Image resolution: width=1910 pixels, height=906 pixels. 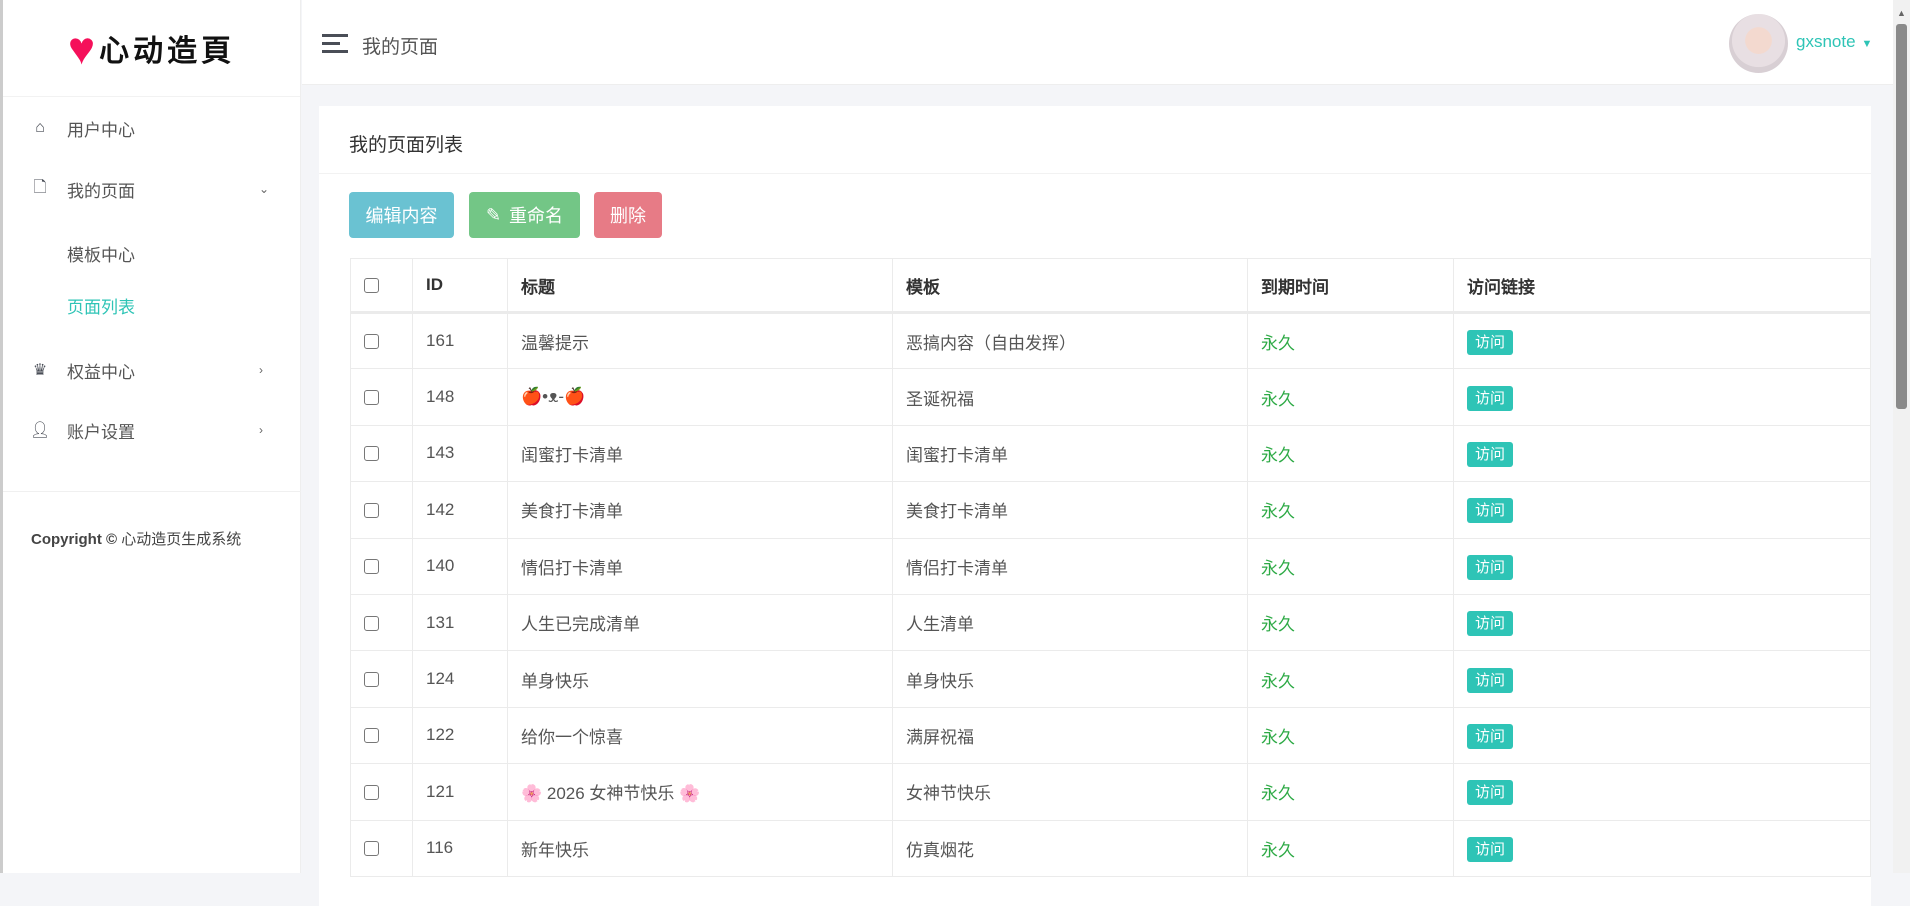 I want to click on button-label: 重命名, so click(x=536, y=216).